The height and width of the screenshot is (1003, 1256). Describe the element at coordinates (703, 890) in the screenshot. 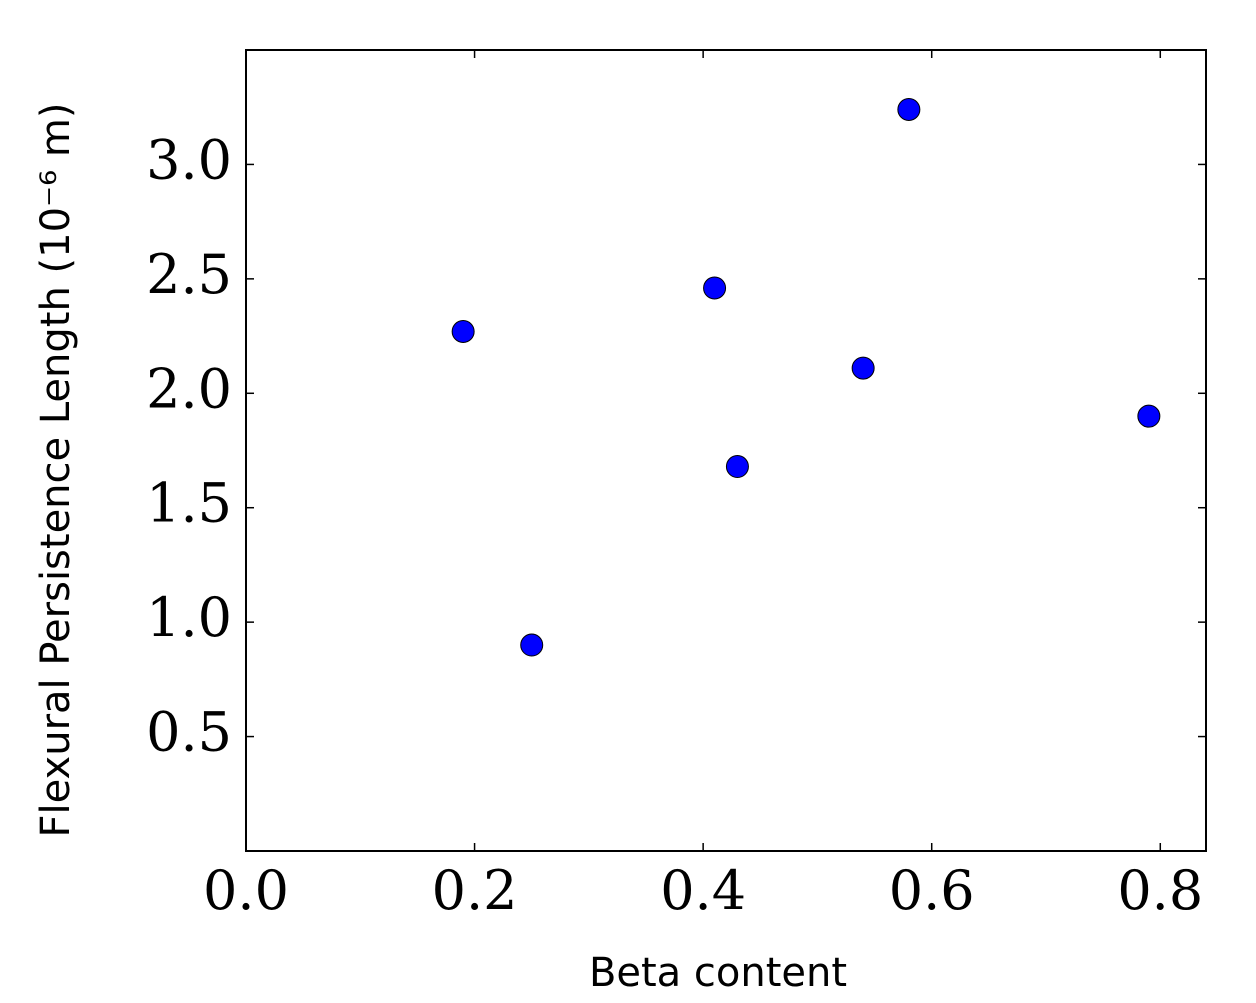

I see `x-tick-label: 0.4` at that location.